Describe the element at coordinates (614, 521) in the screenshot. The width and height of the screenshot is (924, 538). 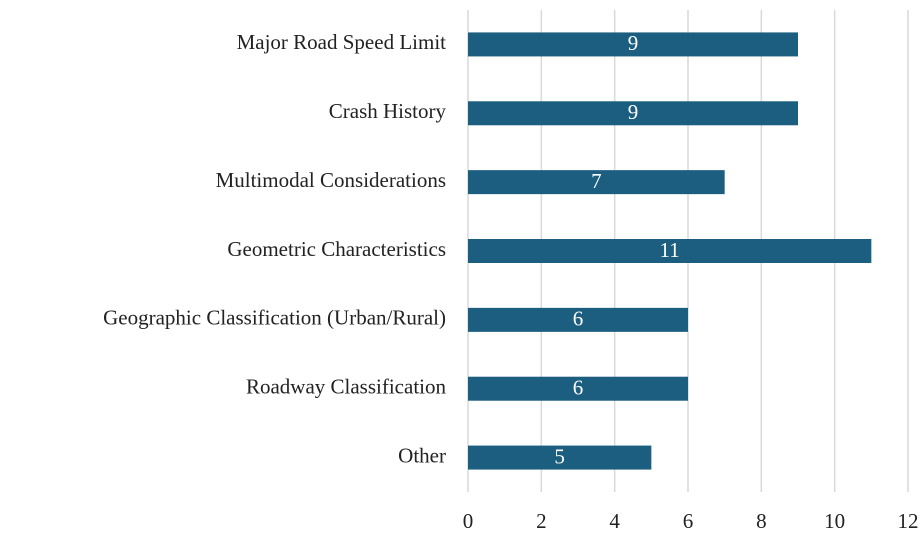
I see `x-tick-label: 4` at that location.